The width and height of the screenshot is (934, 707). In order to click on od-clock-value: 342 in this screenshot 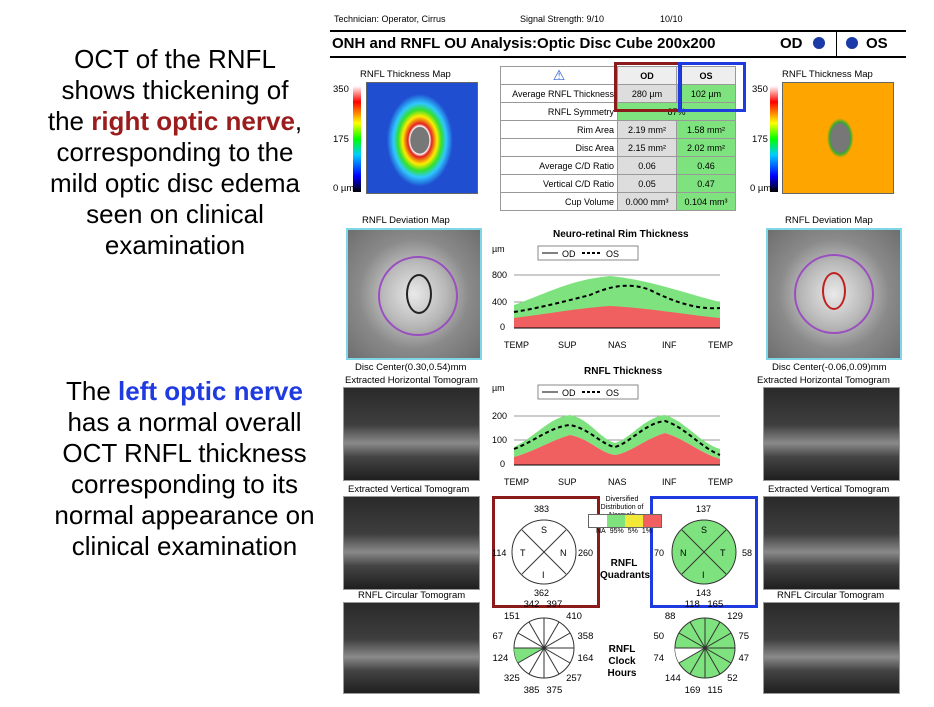, I will do `click(531, 605)`.